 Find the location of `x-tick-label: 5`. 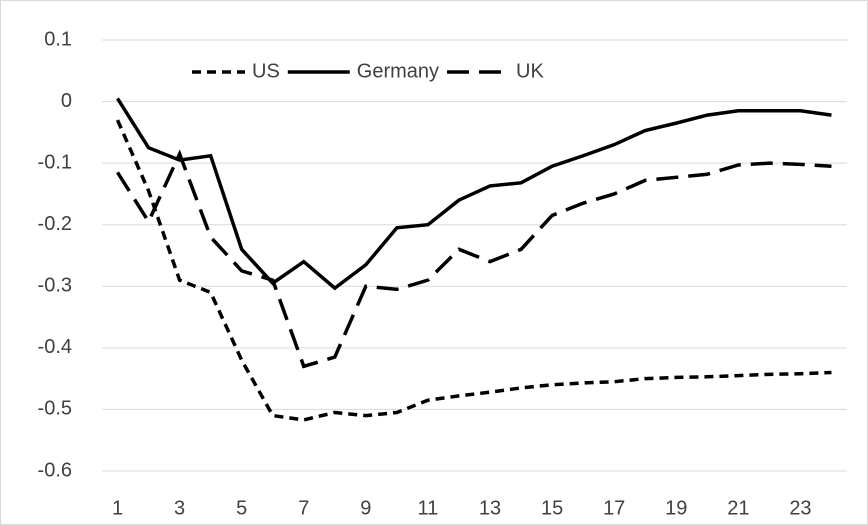

x-tick-label: 5 is located at coordinates (241, 508).